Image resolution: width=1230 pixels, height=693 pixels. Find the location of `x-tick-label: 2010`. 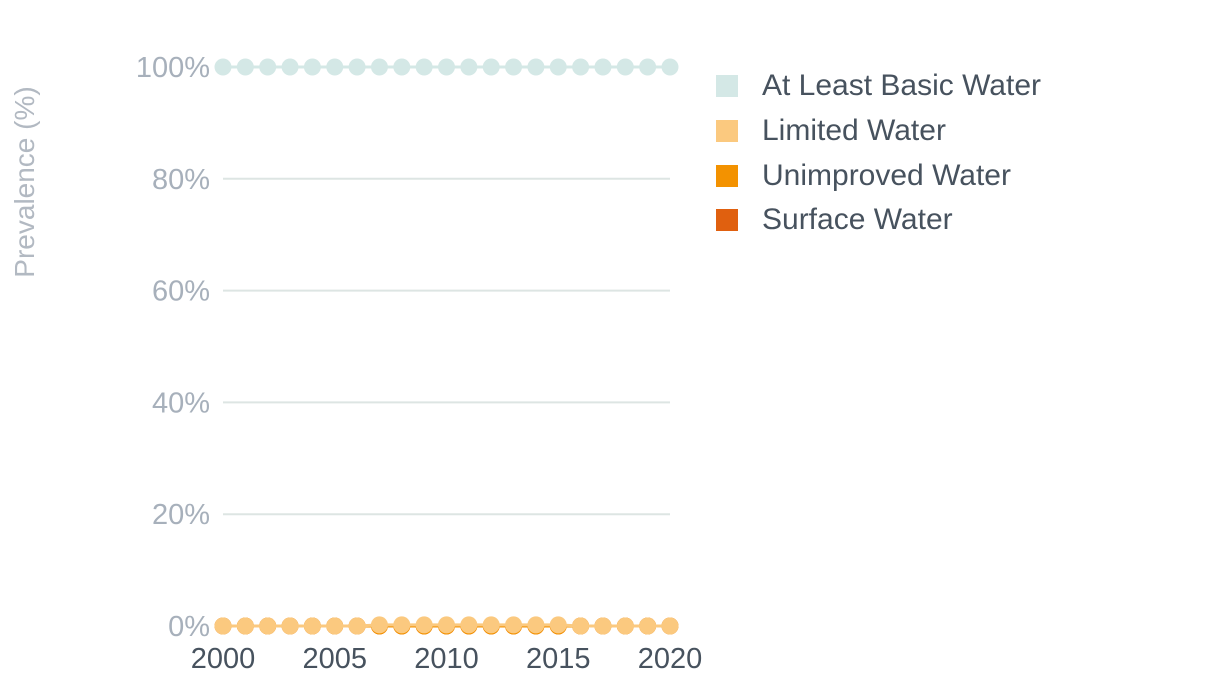

x-tick-label: 2010 is located at coordinates (446, 659).